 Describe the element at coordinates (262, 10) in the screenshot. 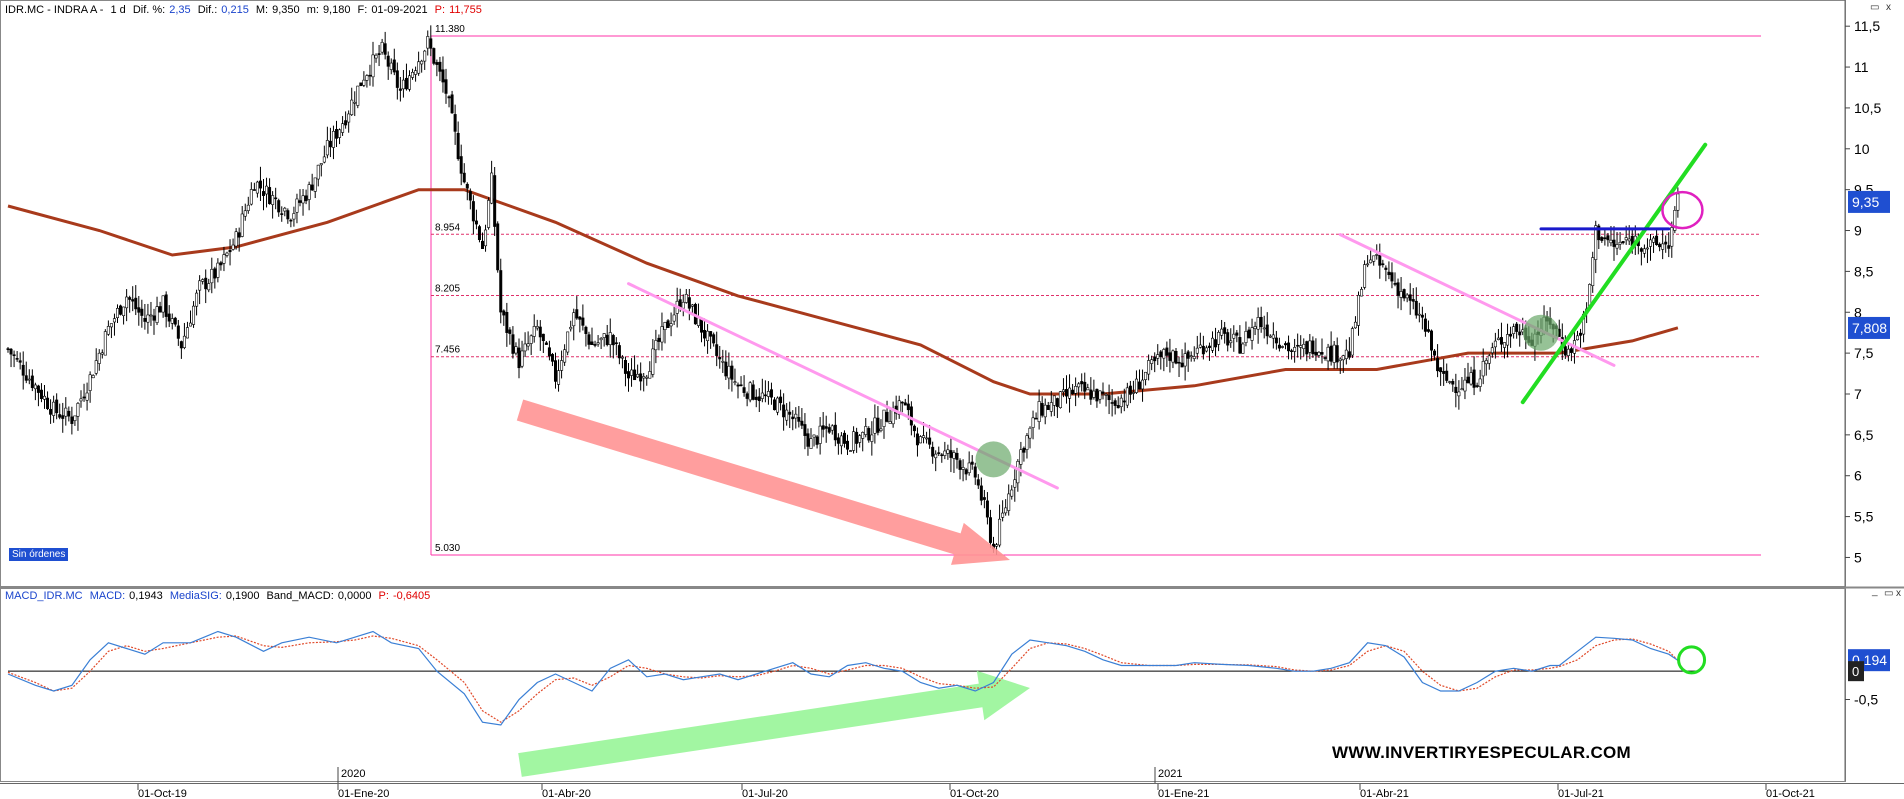

I see `max-label: M:` at that location.